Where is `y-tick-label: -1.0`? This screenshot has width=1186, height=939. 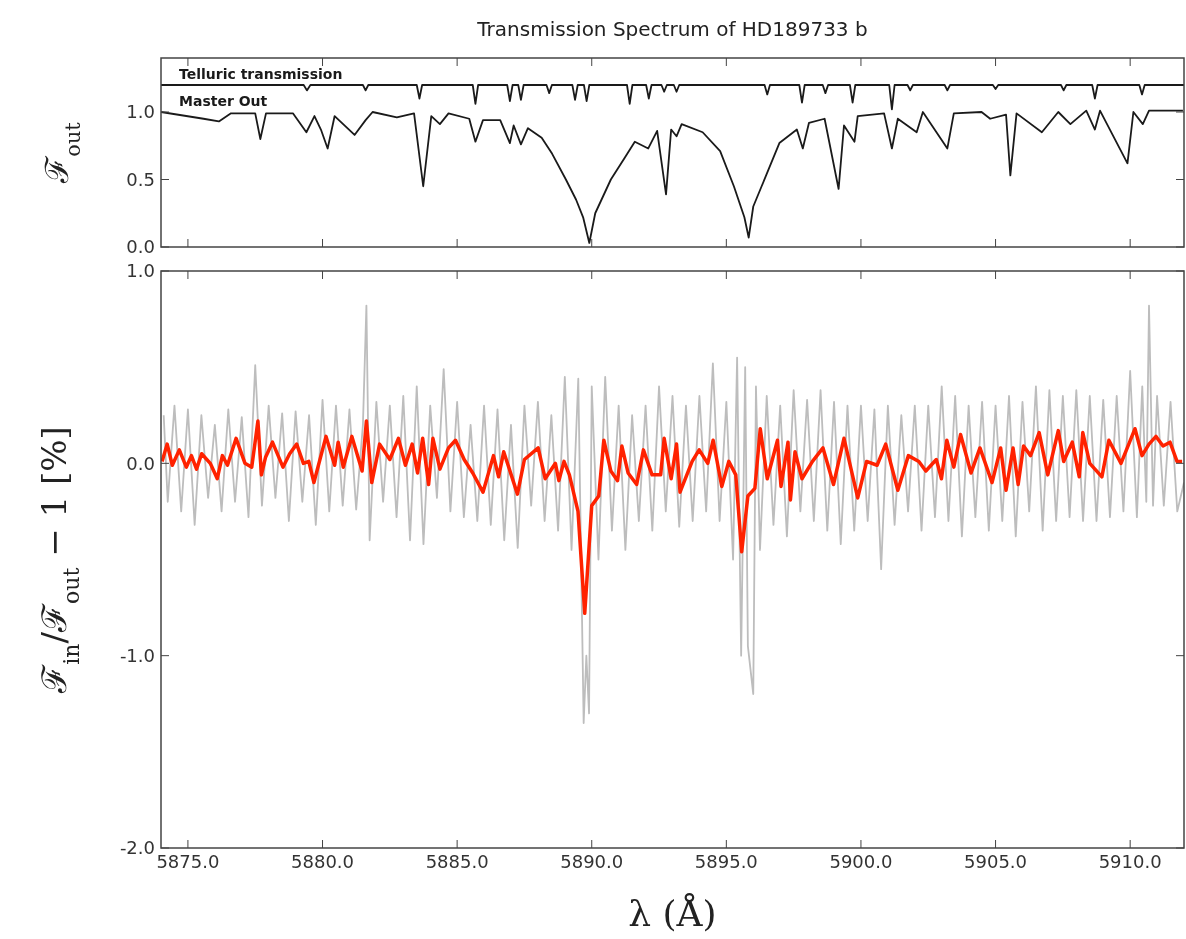
y-tick-label: -1.0 is located at coordinates (137, 655).